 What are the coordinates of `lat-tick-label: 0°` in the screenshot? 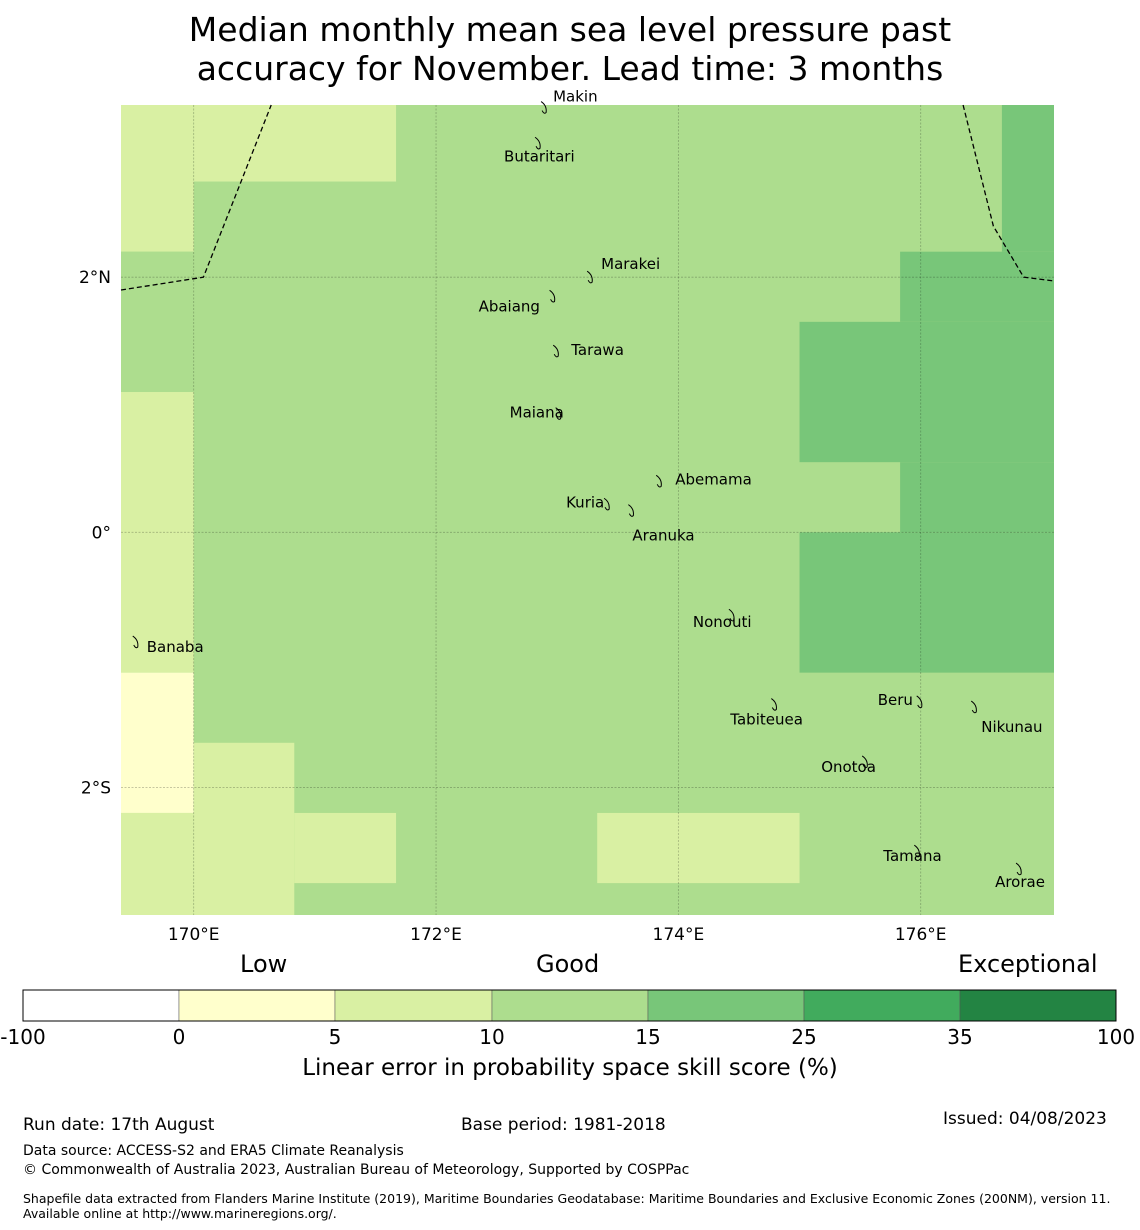 It's located at (101, 533).